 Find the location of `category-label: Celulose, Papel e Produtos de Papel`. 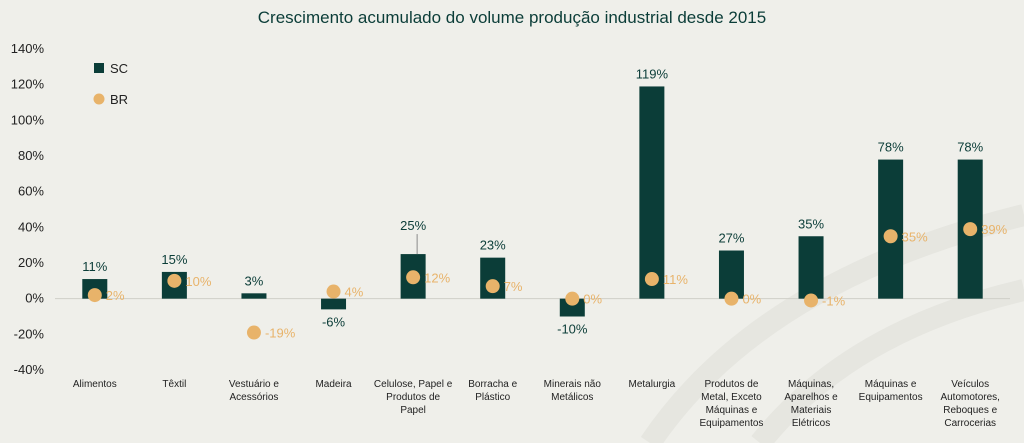

category-label: Celulose, Papel e Produtos de Papel is located at coordinates (413, 397).